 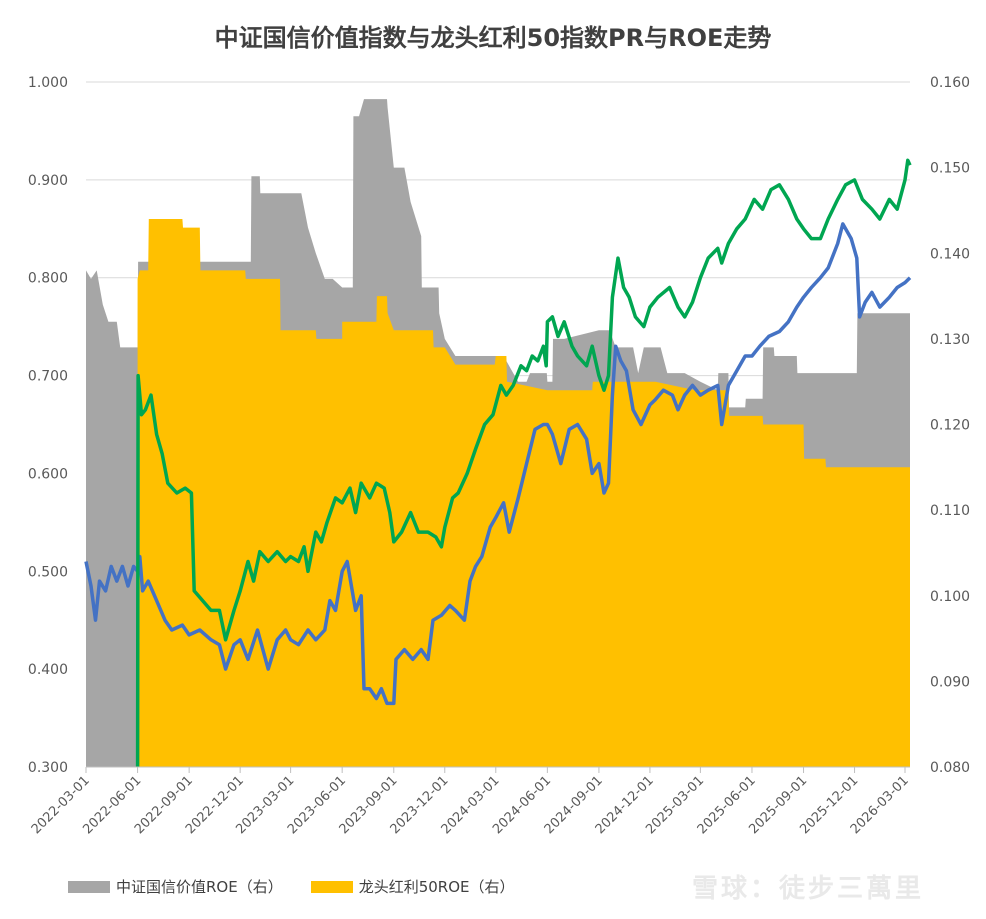 I want to click on left-tick-label: 0.400, so click(x=48, y=670).